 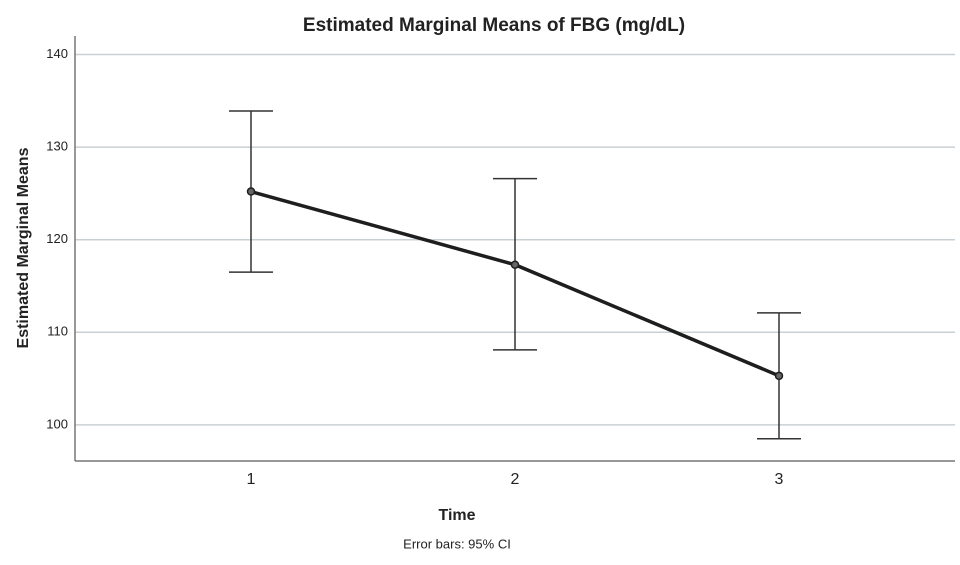 I want to click on chart-title: Estimated Marginal Means of FBG (mg/dL), so click(x=494, y=25).